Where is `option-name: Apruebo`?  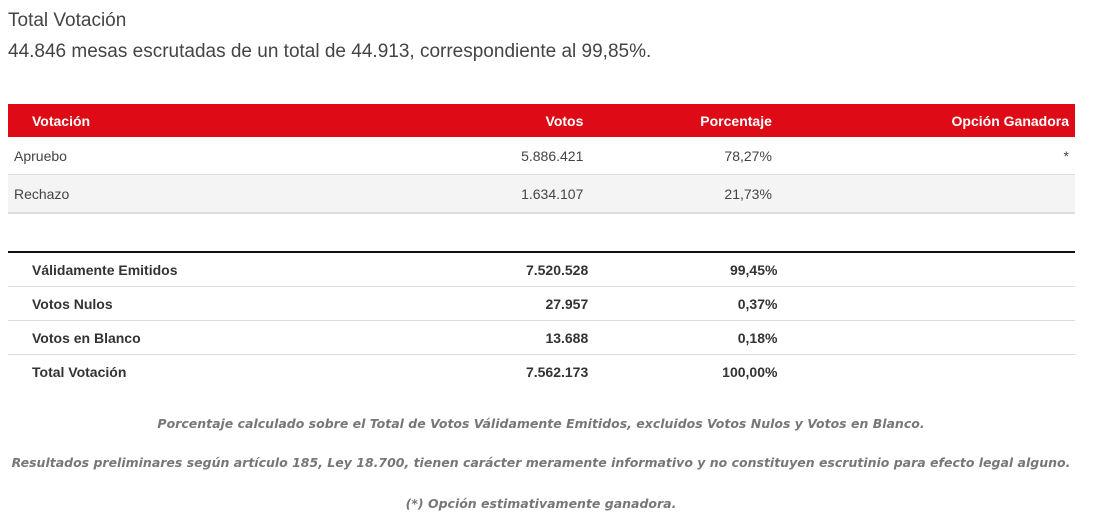
option-name: Apruebo is located at coordinates (203, 156).